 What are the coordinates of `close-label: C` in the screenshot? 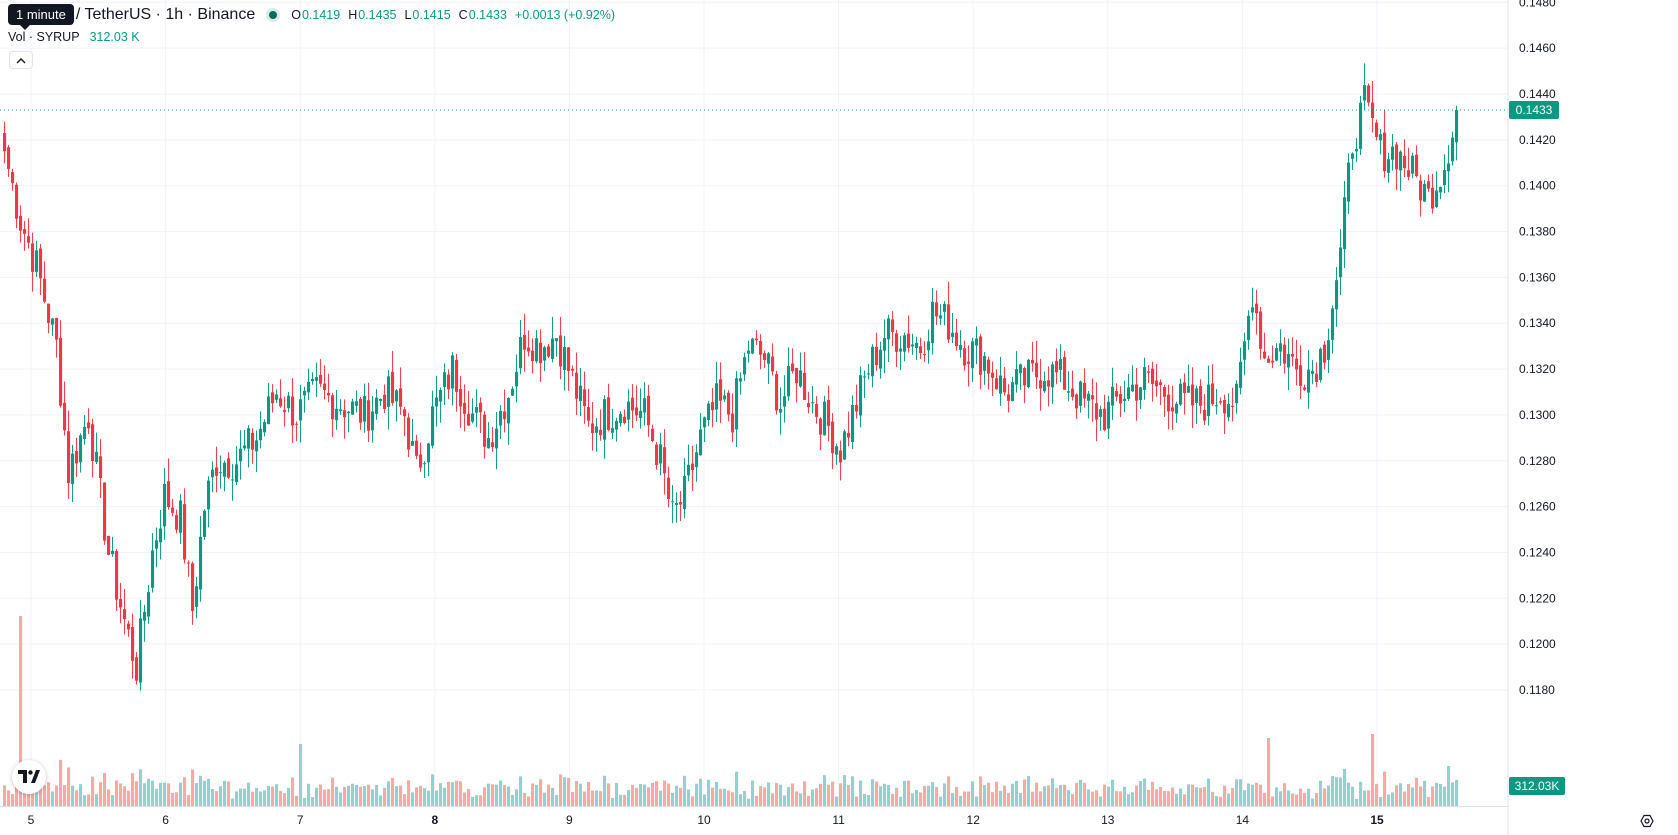 It's located at (463, 14).